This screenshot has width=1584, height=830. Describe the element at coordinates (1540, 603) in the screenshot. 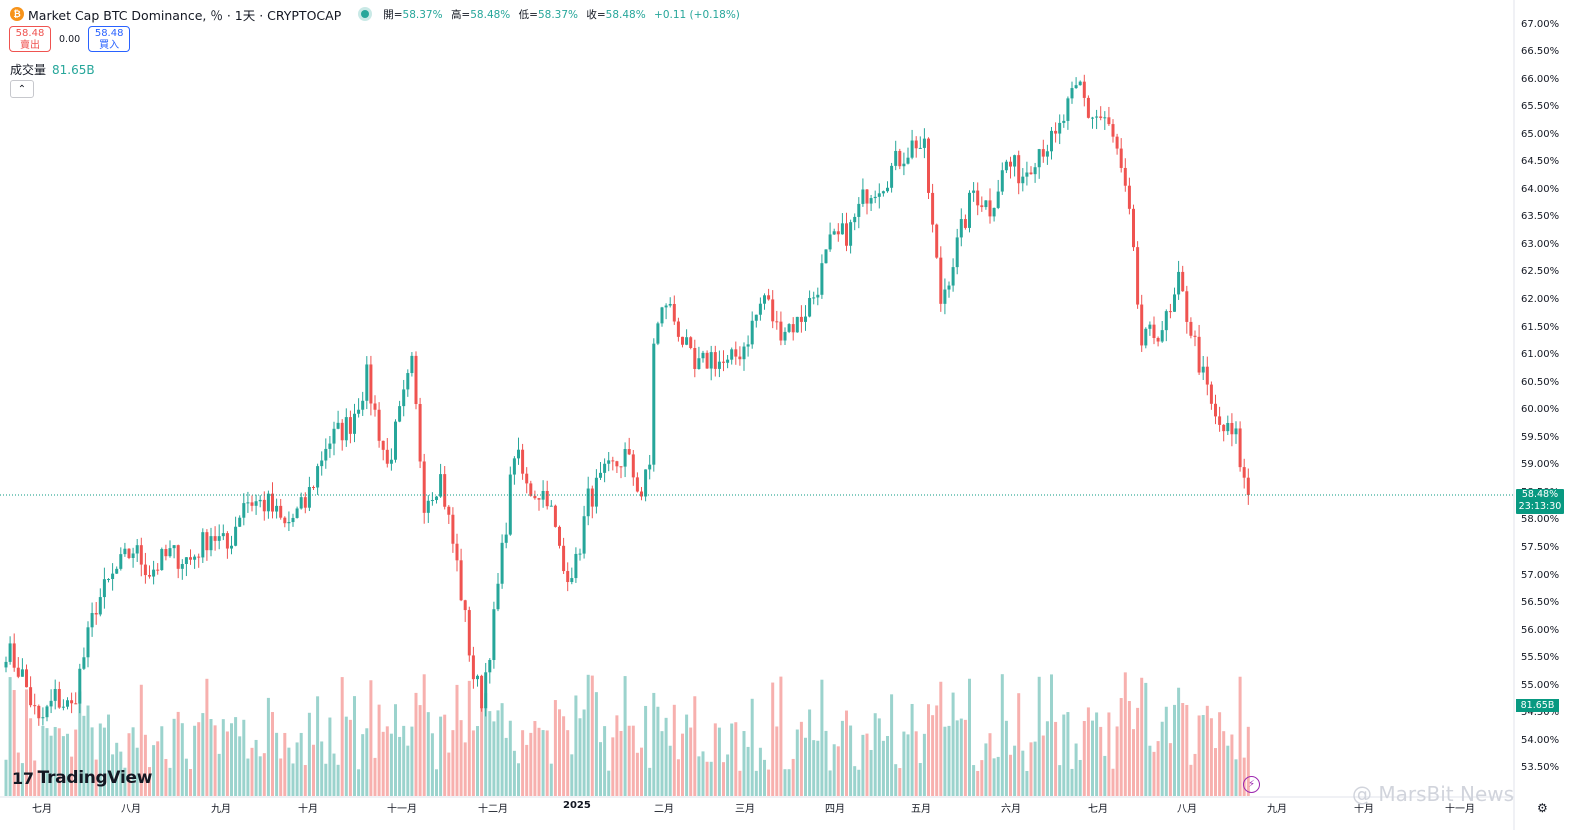

I see `price-axis-label: 56.50%` at that location.